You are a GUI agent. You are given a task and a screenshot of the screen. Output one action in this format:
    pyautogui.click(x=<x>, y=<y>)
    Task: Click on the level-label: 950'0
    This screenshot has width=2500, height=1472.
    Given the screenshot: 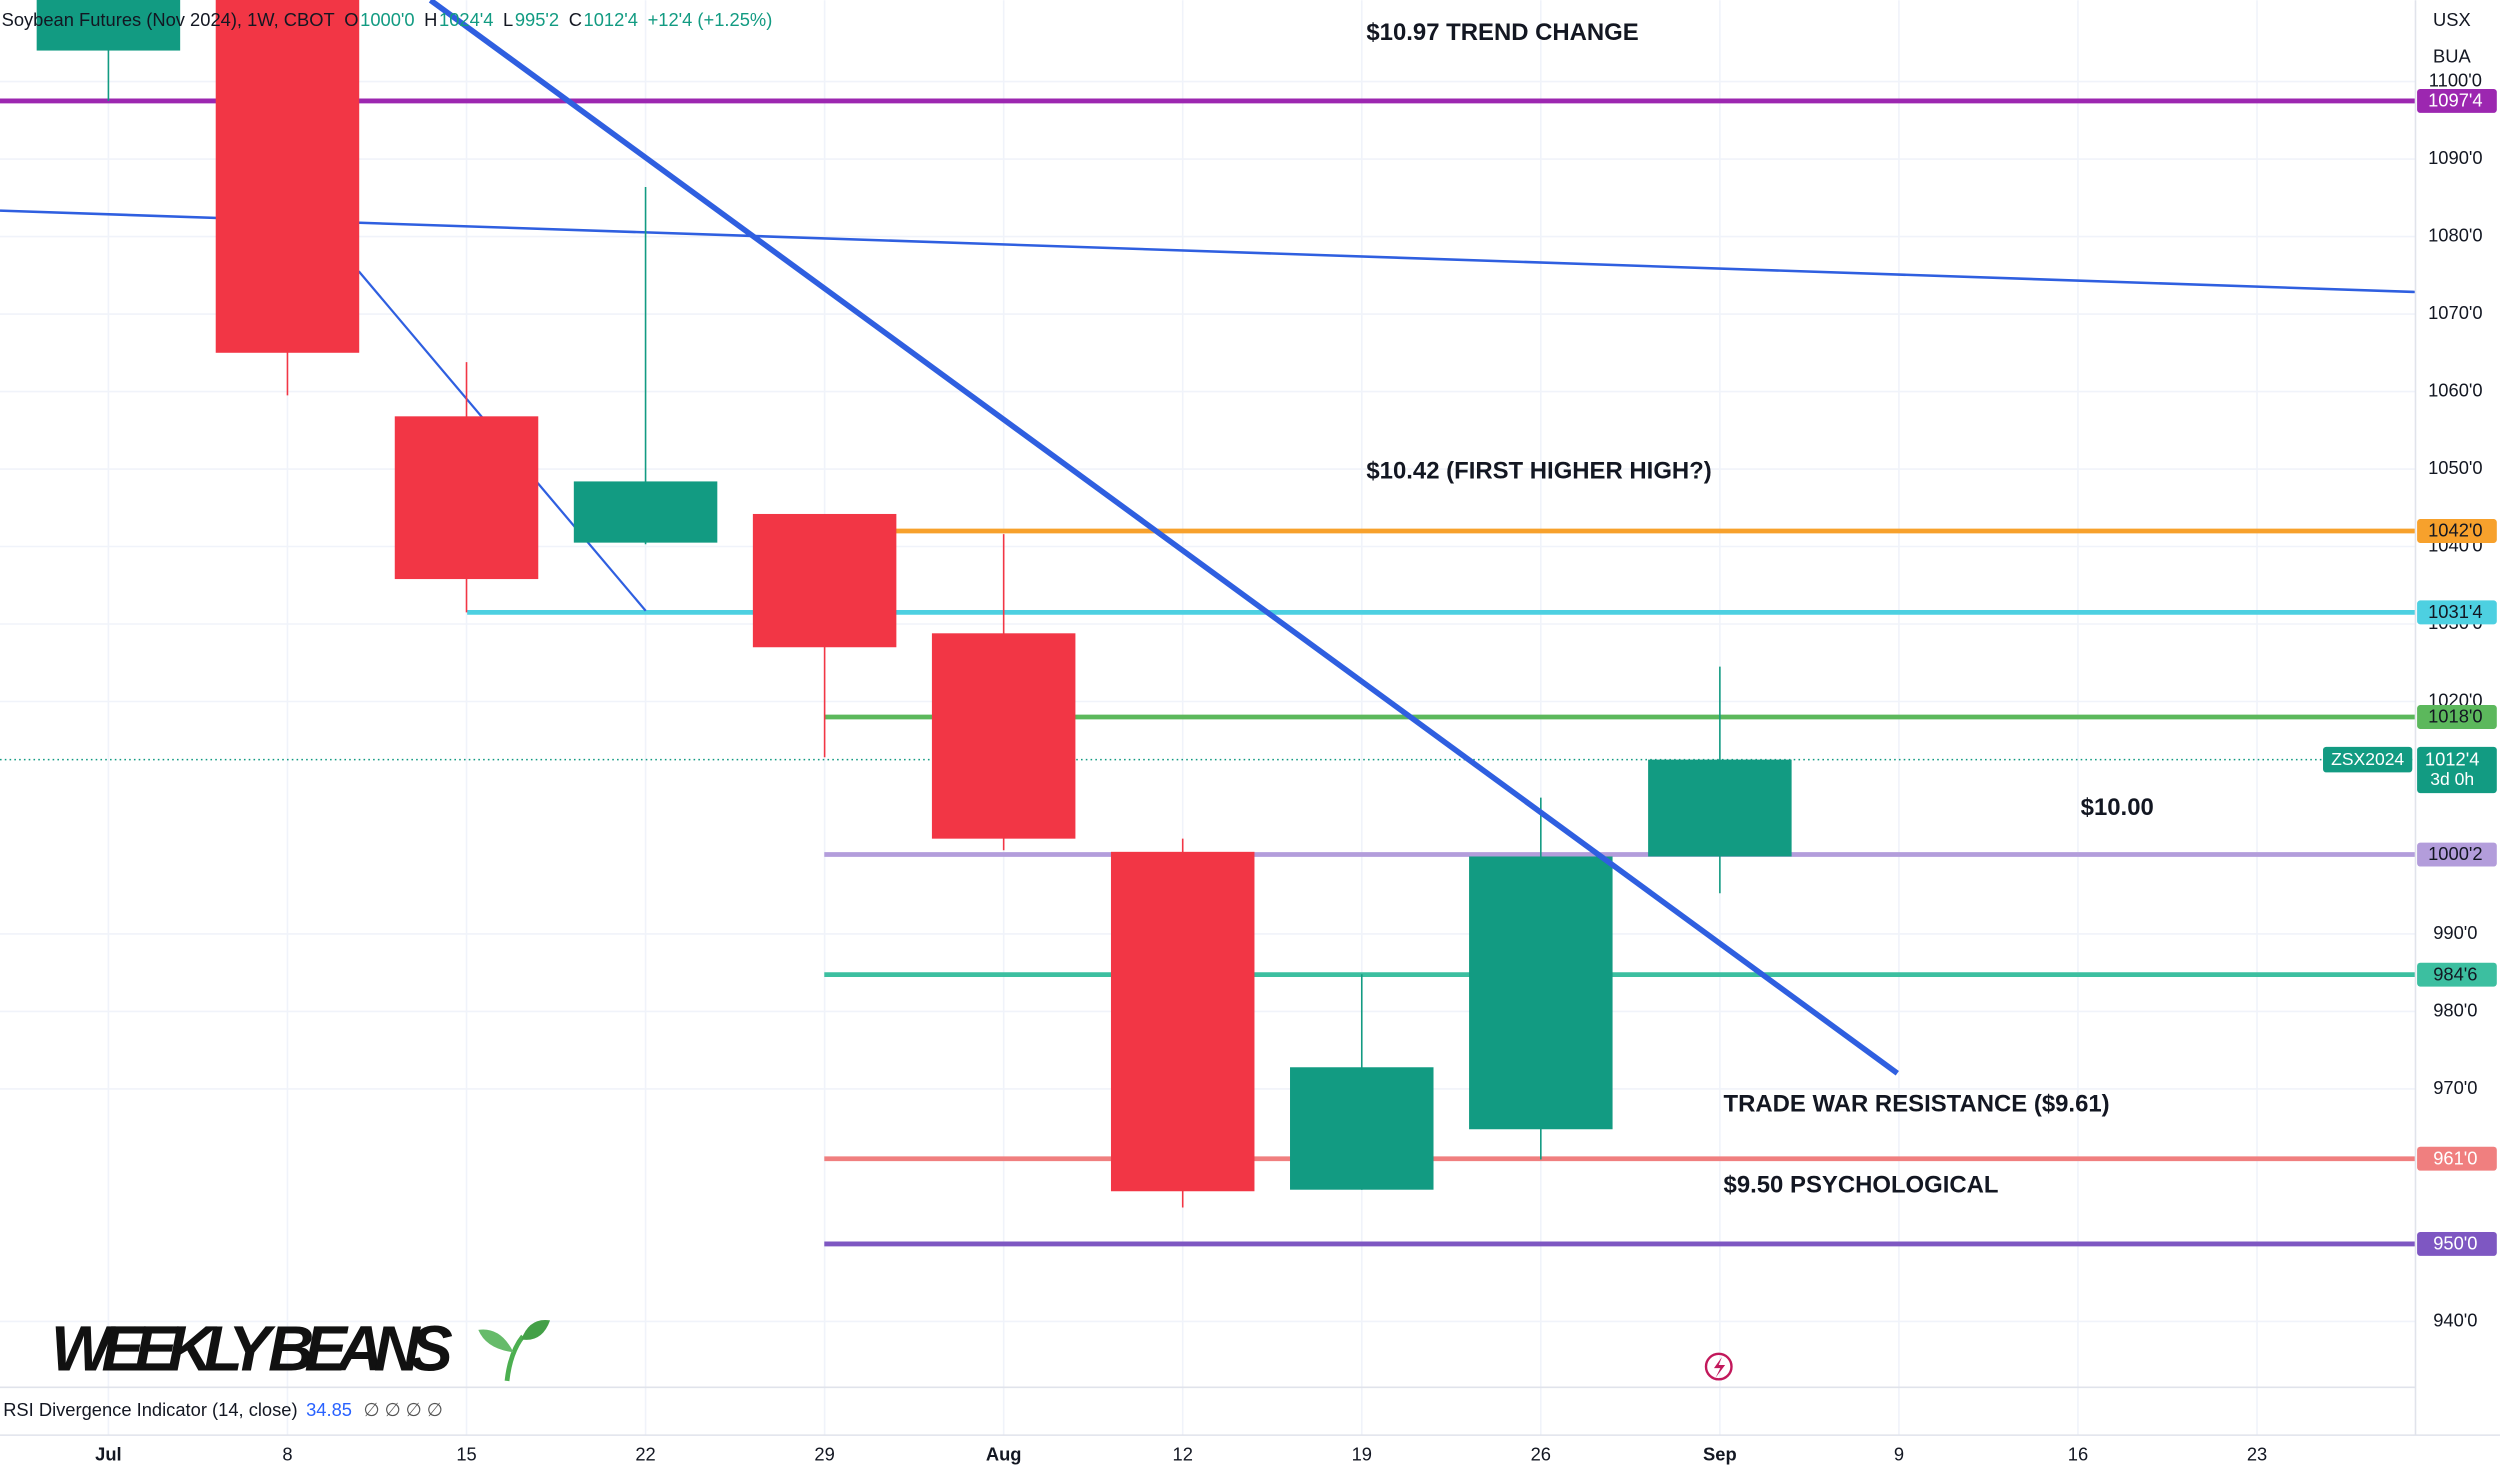 What is the action you would take?
    pyautogui.click(x=2455, y=1243)
    